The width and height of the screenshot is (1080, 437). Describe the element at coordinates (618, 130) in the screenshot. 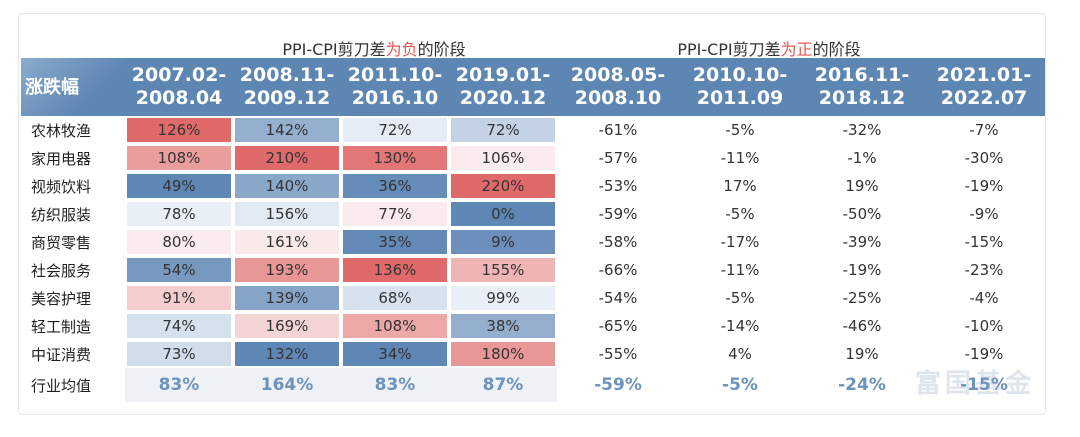

I see `cell-value: -61%` at that location.